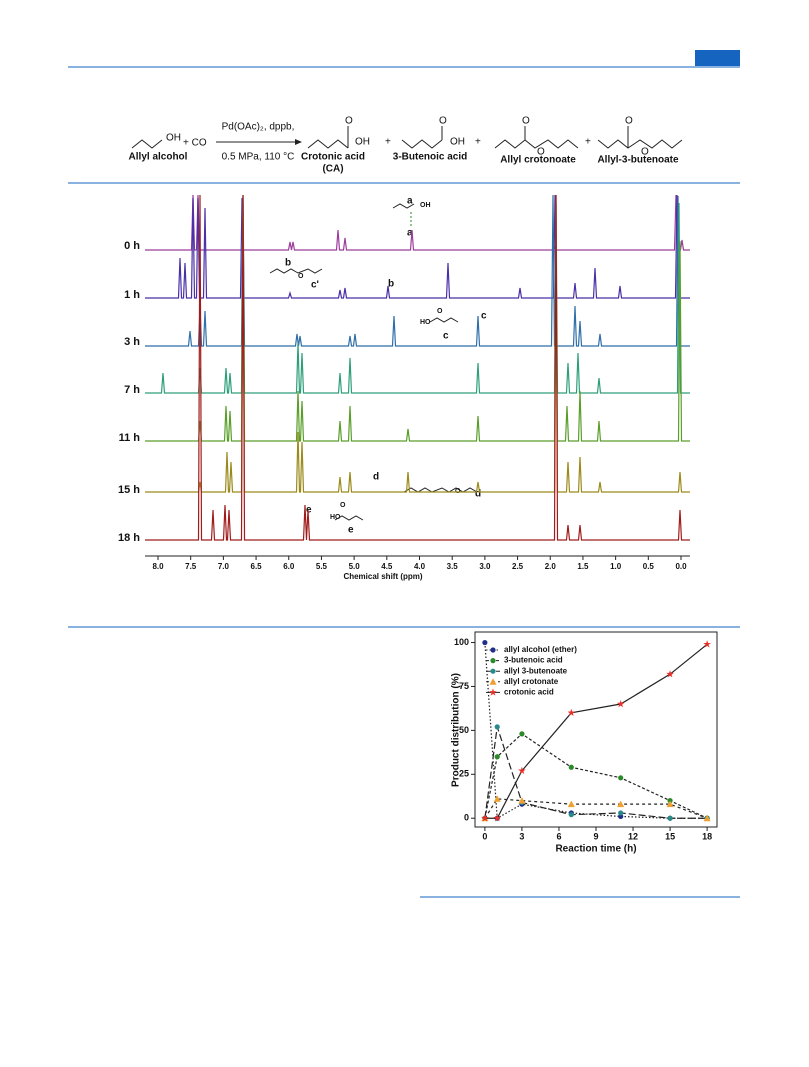 The image size is (809, 1067). Describe the element at coordinates (355, 566) in the screenshot. I see `nmr-tick-label: 5.0` at that location.